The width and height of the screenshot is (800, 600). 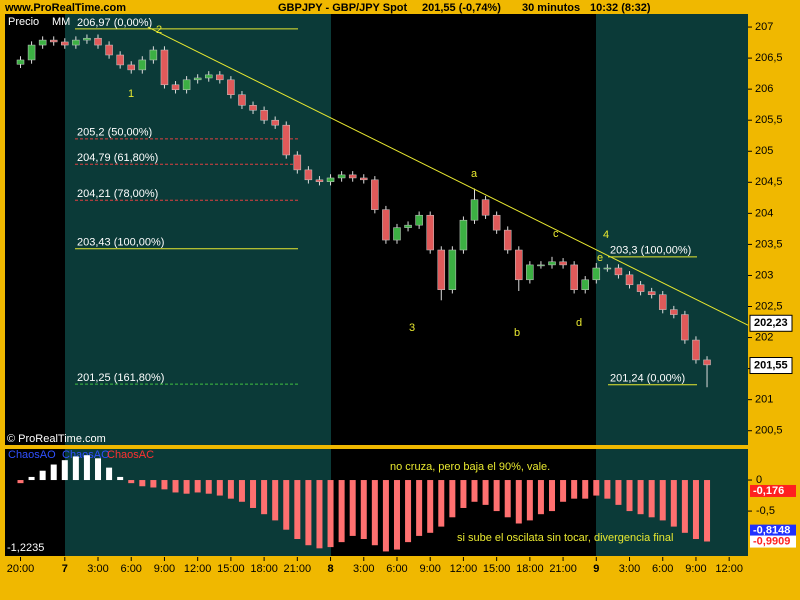 I want to click on period: 30 minutos, so click(x=551, y=8).